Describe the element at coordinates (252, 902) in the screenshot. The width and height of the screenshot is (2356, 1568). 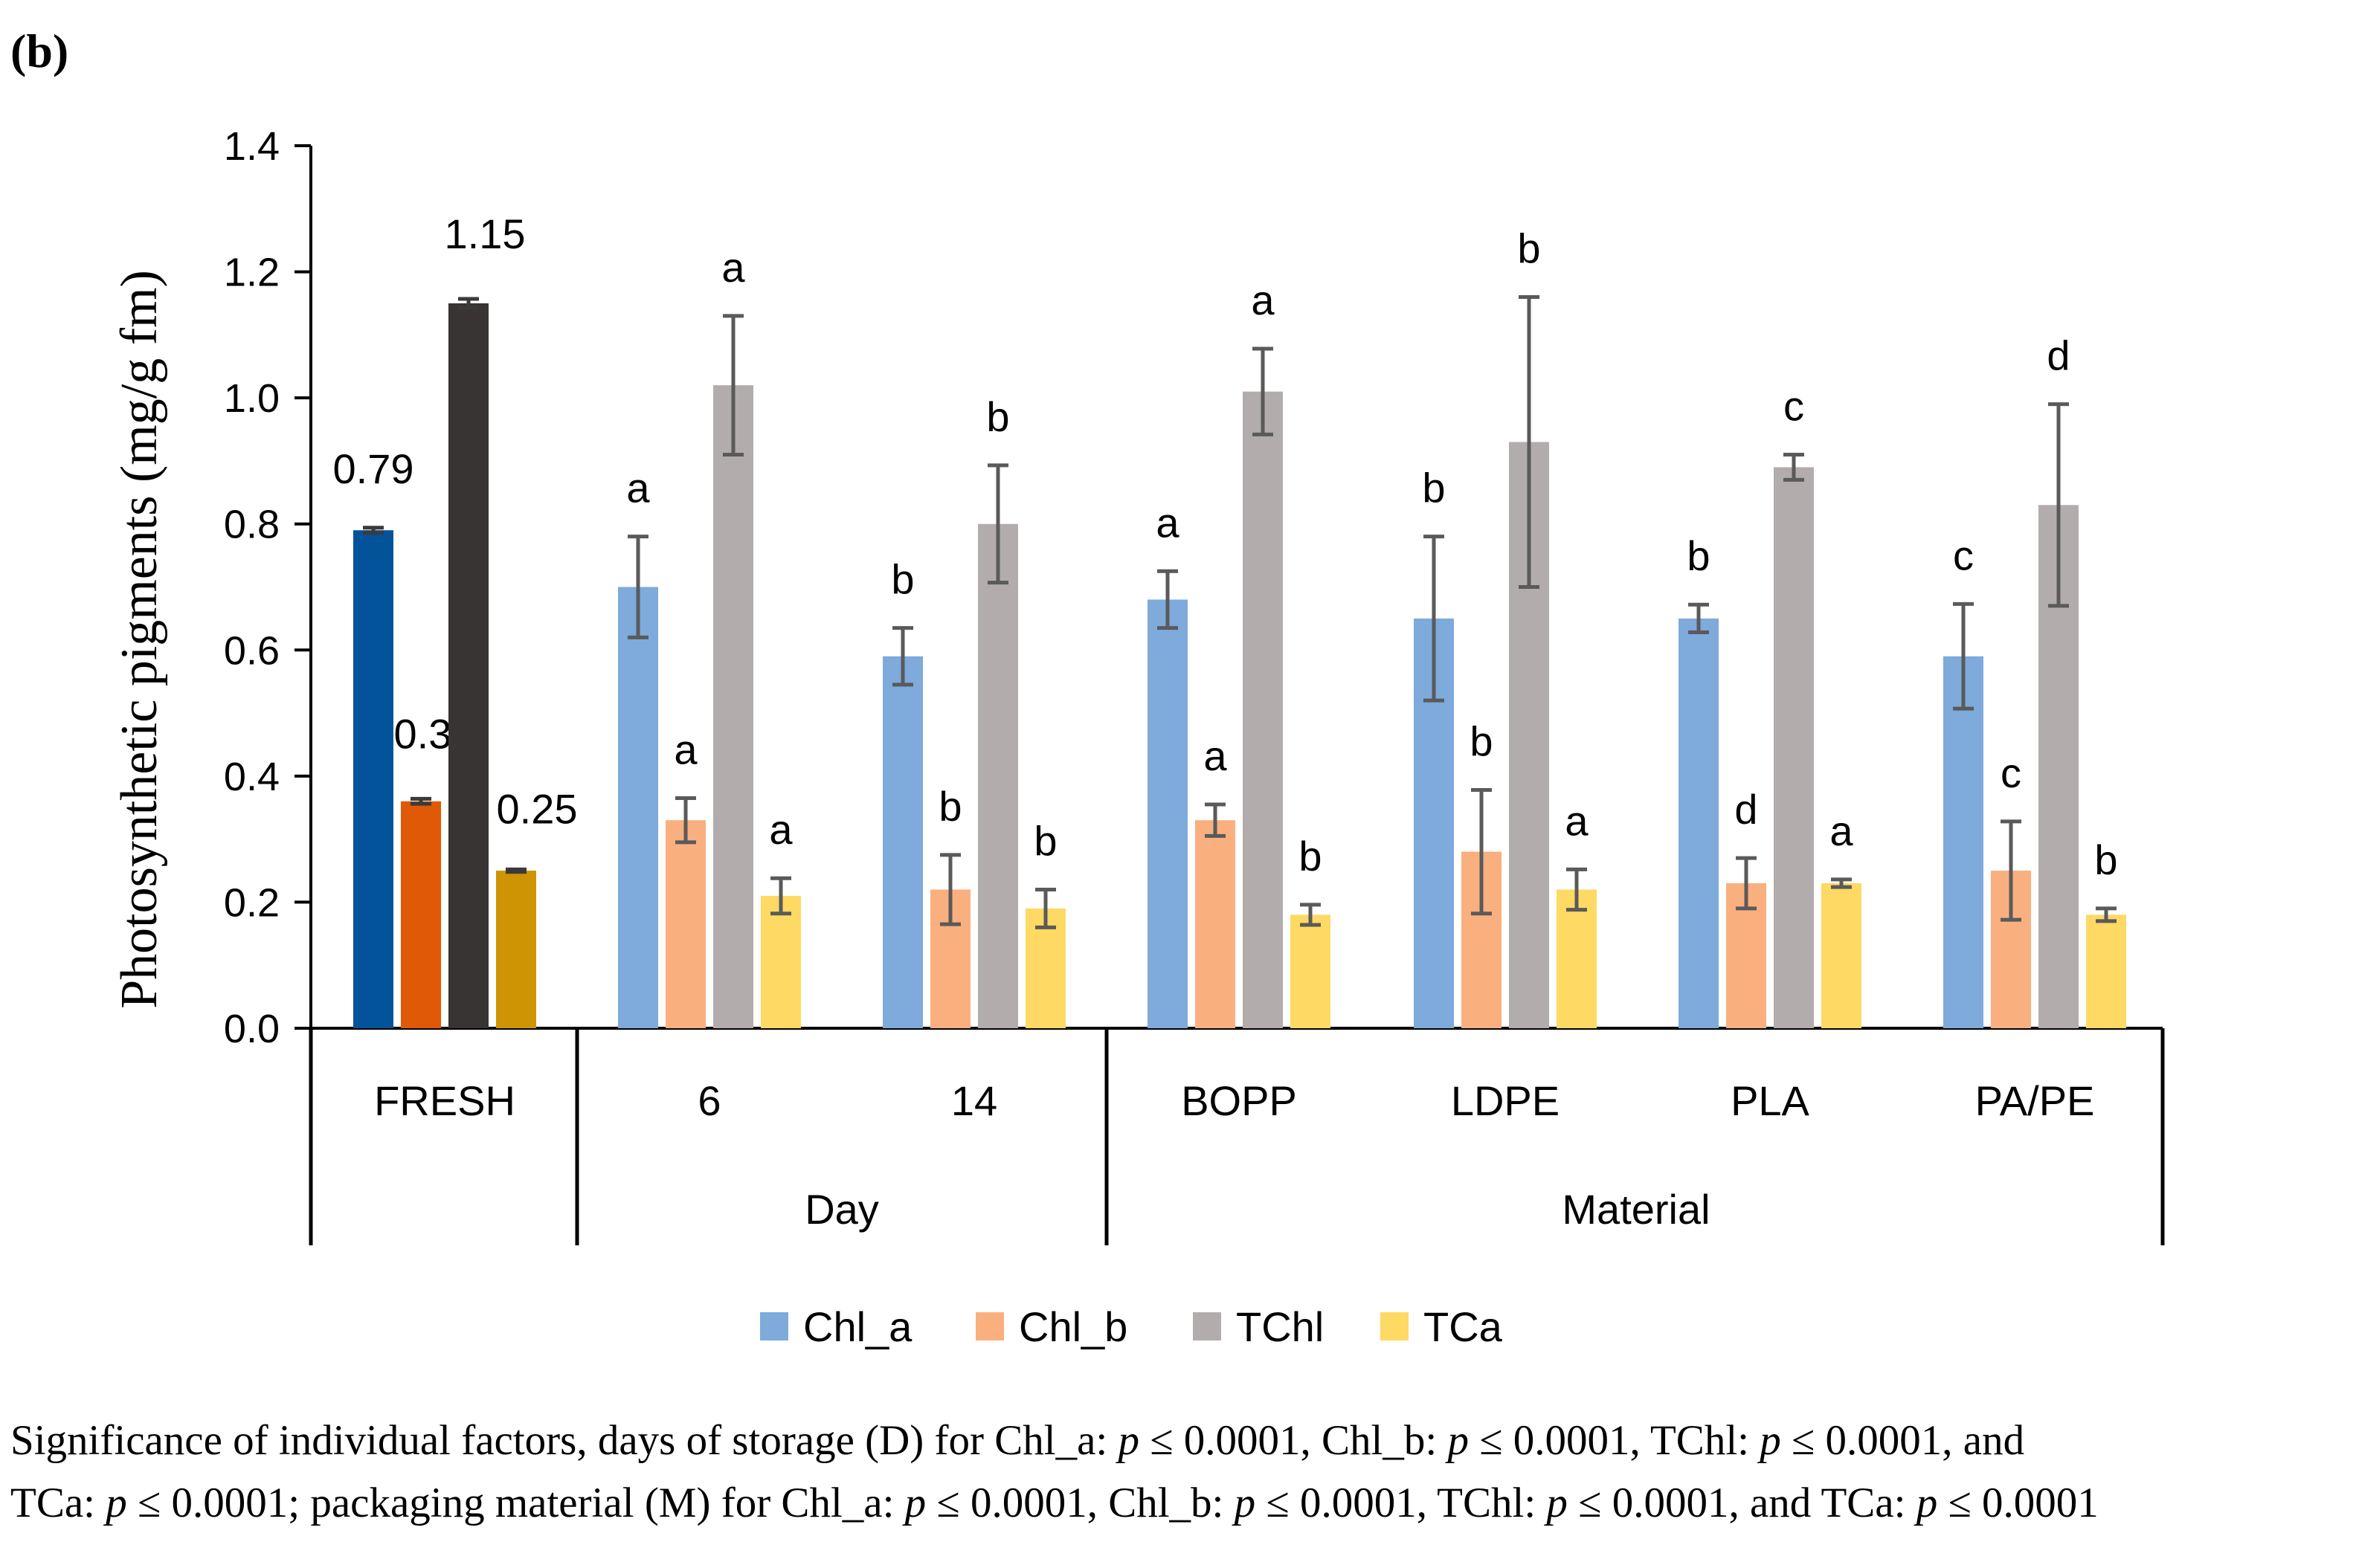
I see `y-tick-label: 0.2` at that location.